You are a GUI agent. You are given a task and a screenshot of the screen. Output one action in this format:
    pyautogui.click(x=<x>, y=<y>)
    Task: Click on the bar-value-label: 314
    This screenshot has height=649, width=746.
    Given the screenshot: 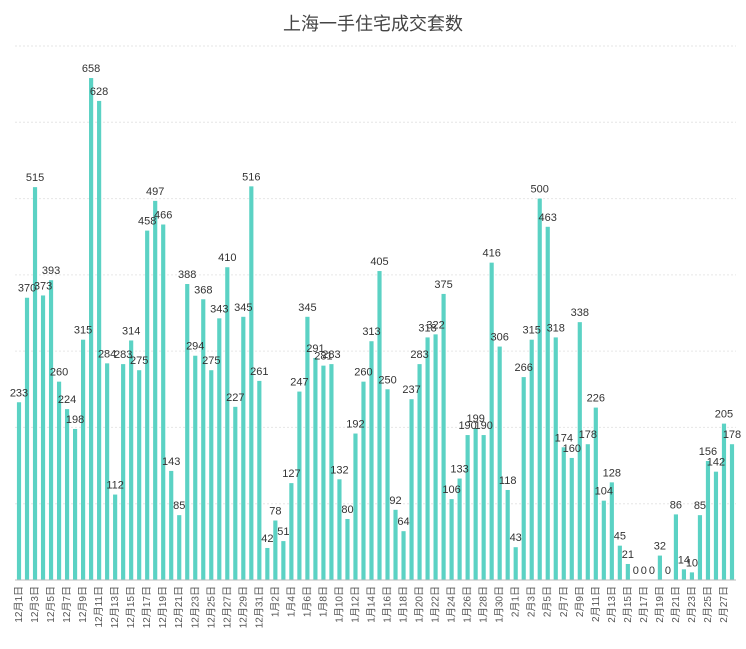 What is the action you would take?
    pyautogui.click(x=131, y=331)
    